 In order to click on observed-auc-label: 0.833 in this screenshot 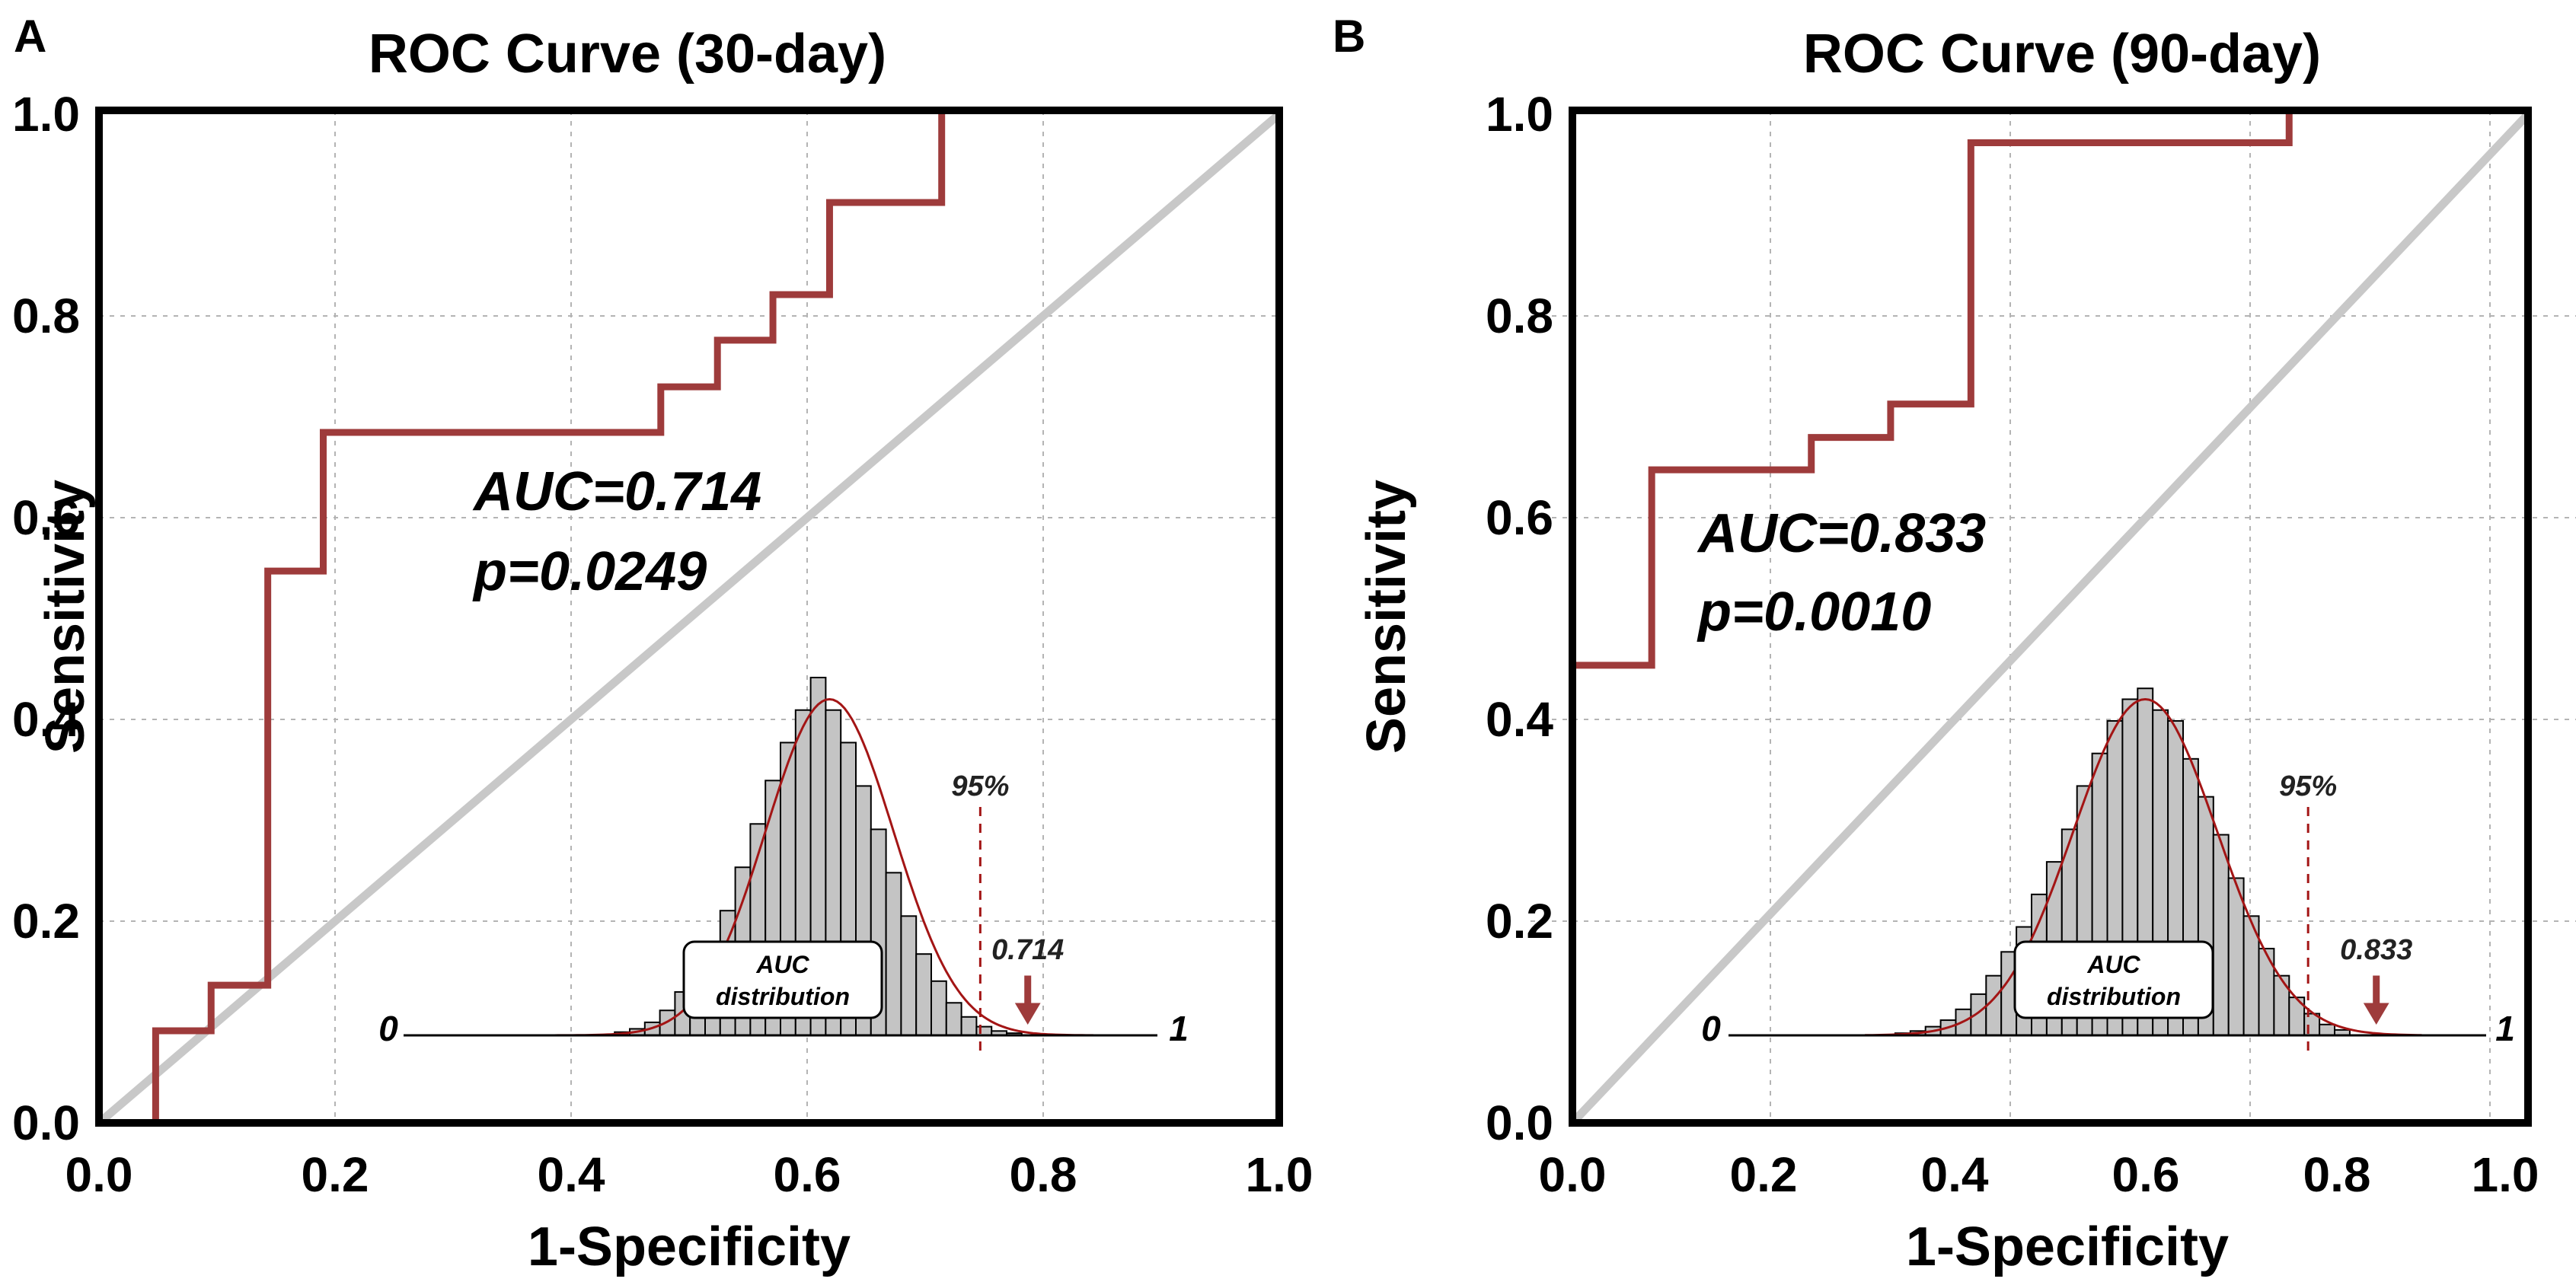, I will do `click(2376, 950)`.